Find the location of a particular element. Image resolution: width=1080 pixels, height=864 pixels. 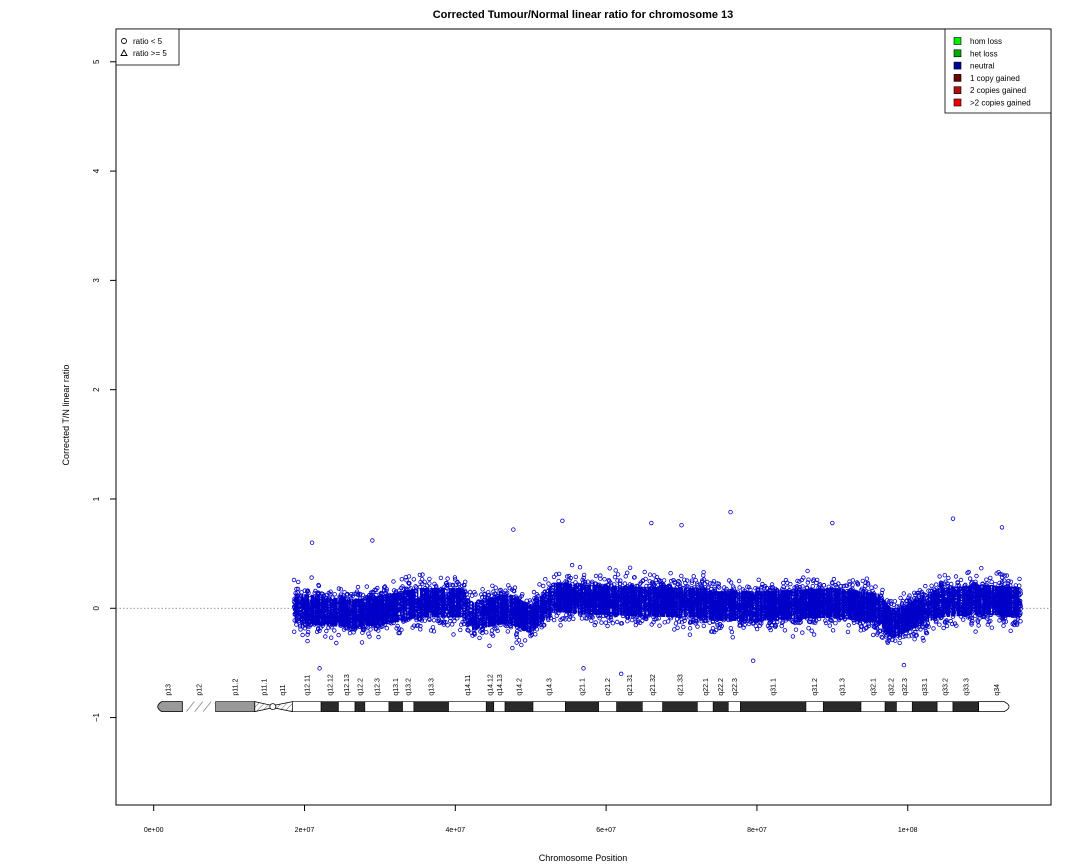

y-axis-label: Corrected T/N linear ratio is located at coordinates (66, 415).